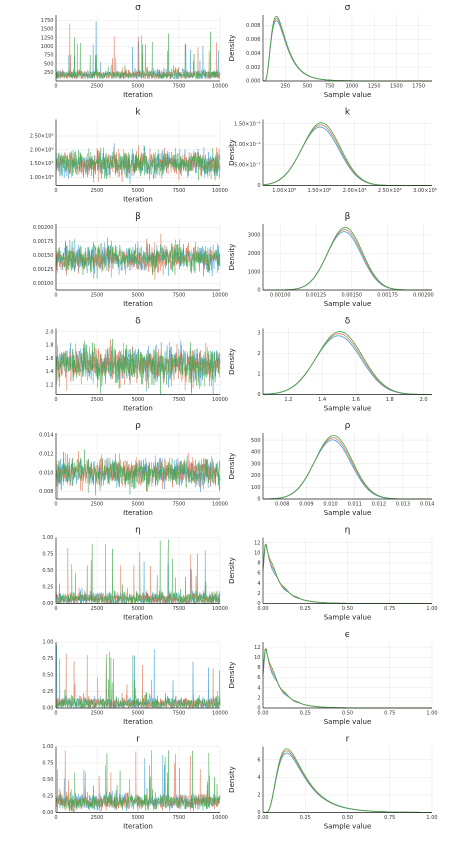 The height and width of the screenshot is (843, 469). I want to click on y-tick-label: 1500, so click(47, 30).